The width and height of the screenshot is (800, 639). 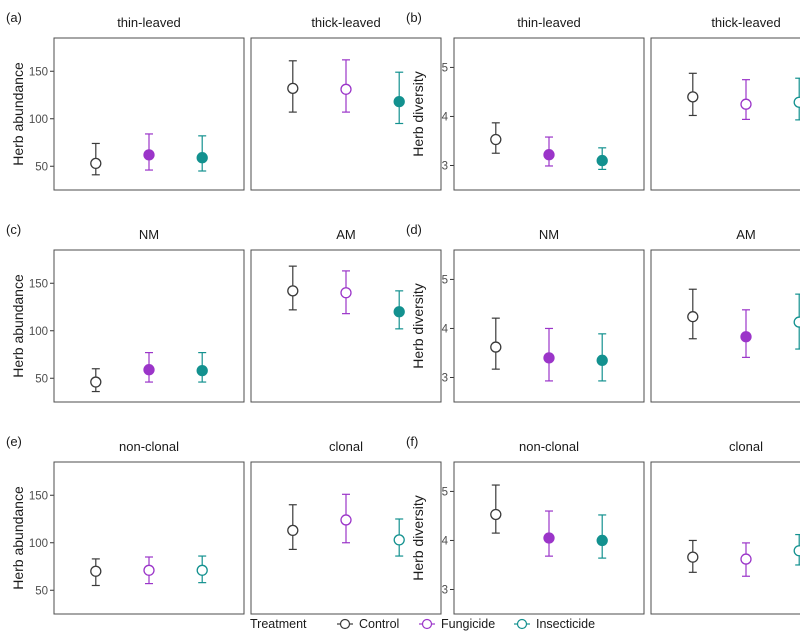 I want to click on panel-tag: (f), so click(x=412, y=441).